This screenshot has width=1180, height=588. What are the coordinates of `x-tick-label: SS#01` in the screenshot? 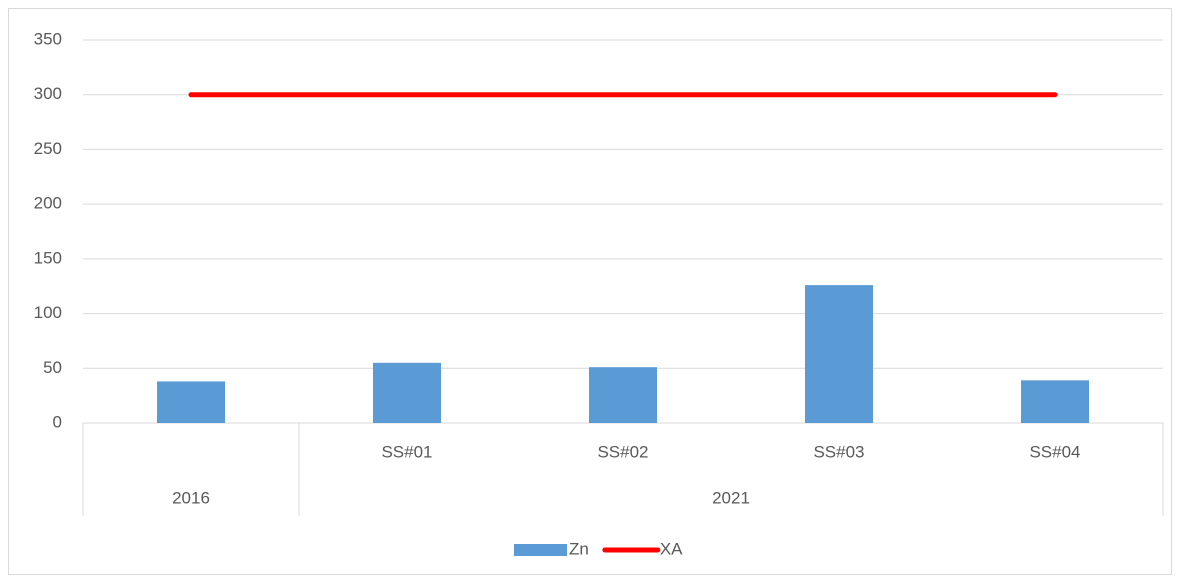 It's located at (406, 451).